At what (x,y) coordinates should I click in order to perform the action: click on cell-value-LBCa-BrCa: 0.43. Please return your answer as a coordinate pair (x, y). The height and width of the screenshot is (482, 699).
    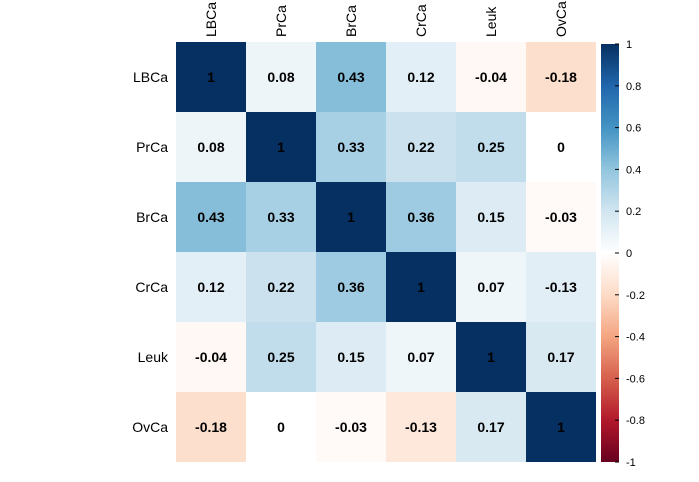
    Looking at the image, I should click on (350, 77).